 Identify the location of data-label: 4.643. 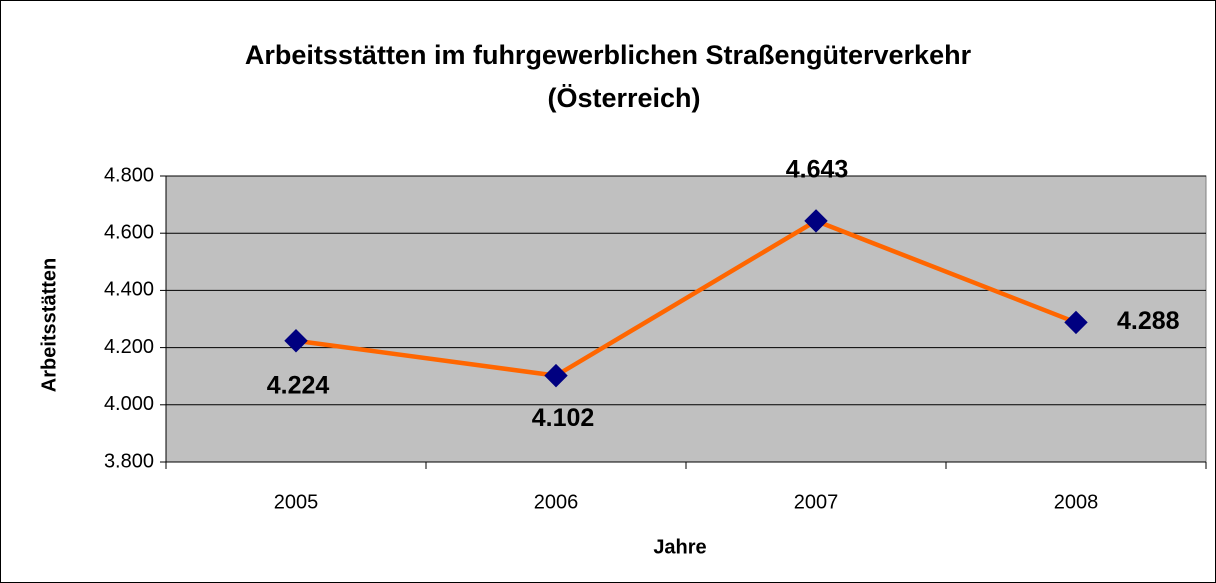
(817, 170).